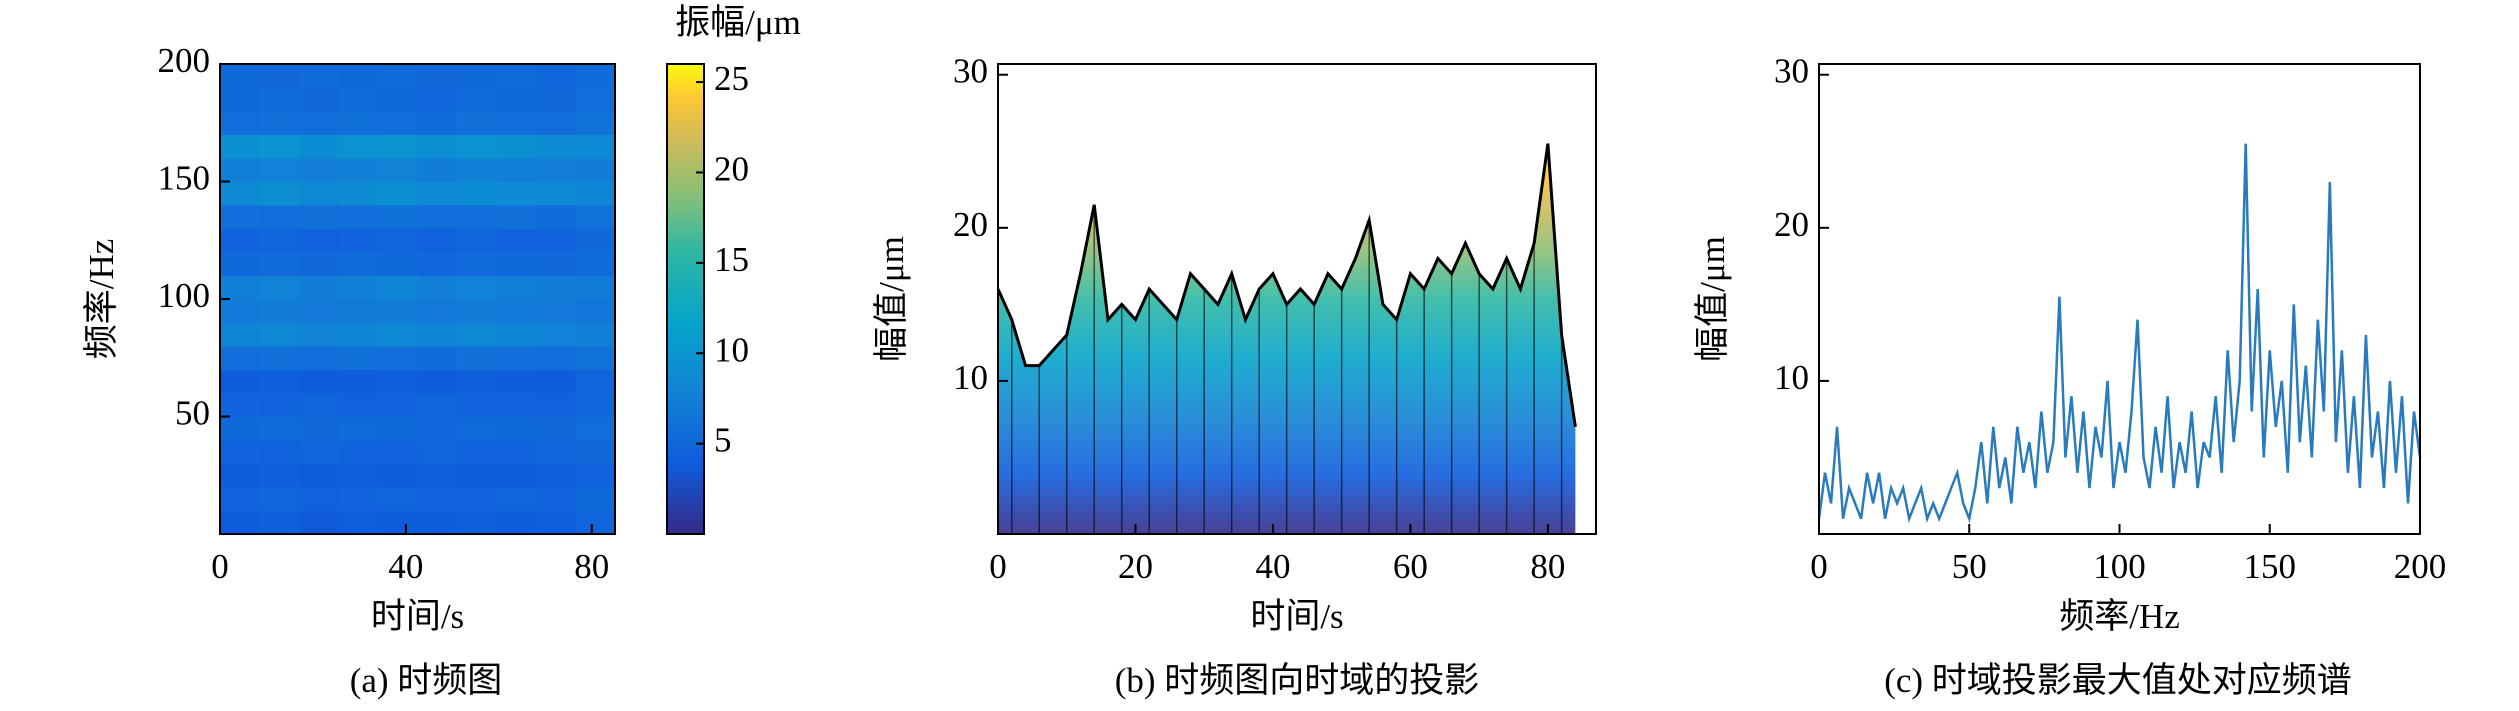 The height and width of the screenshot is (711, 2519). Describe the element at coordinates (184, 60) in the screenshot. I see `y-tick-label: 200` at that location.